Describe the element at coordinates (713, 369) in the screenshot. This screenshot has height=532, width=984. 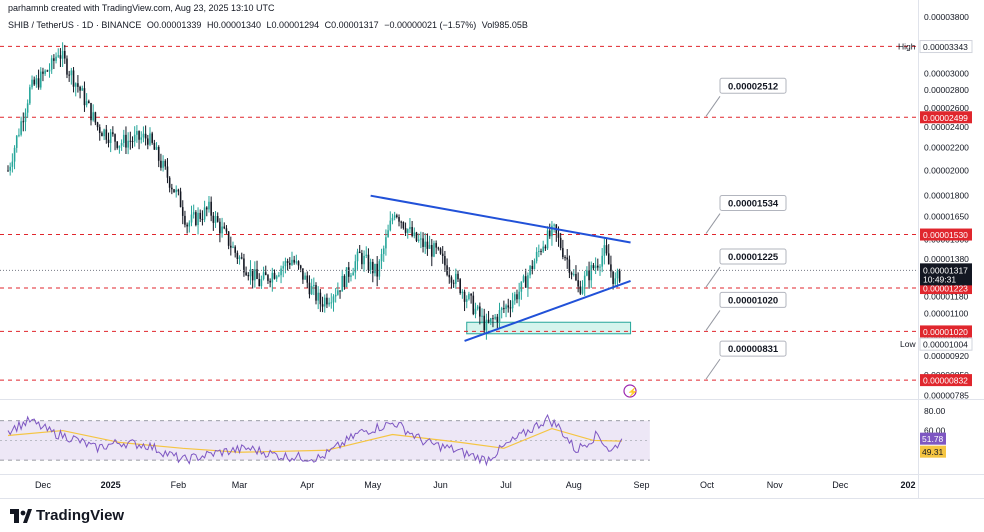
I see `annotation-pointer` at that location.